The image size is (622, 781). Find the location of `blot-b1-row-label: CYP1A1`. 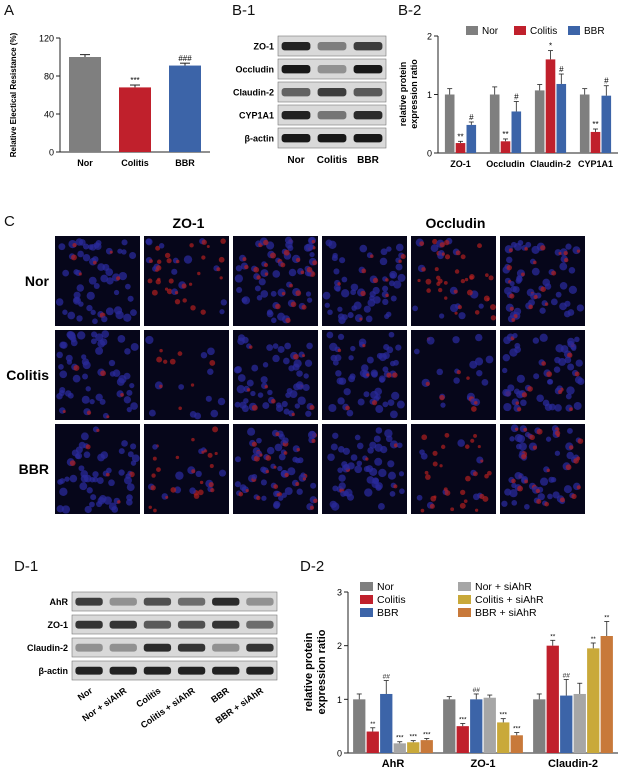

blot-b1-row-label: CYP1A1 is located at coordinates (256, 116).